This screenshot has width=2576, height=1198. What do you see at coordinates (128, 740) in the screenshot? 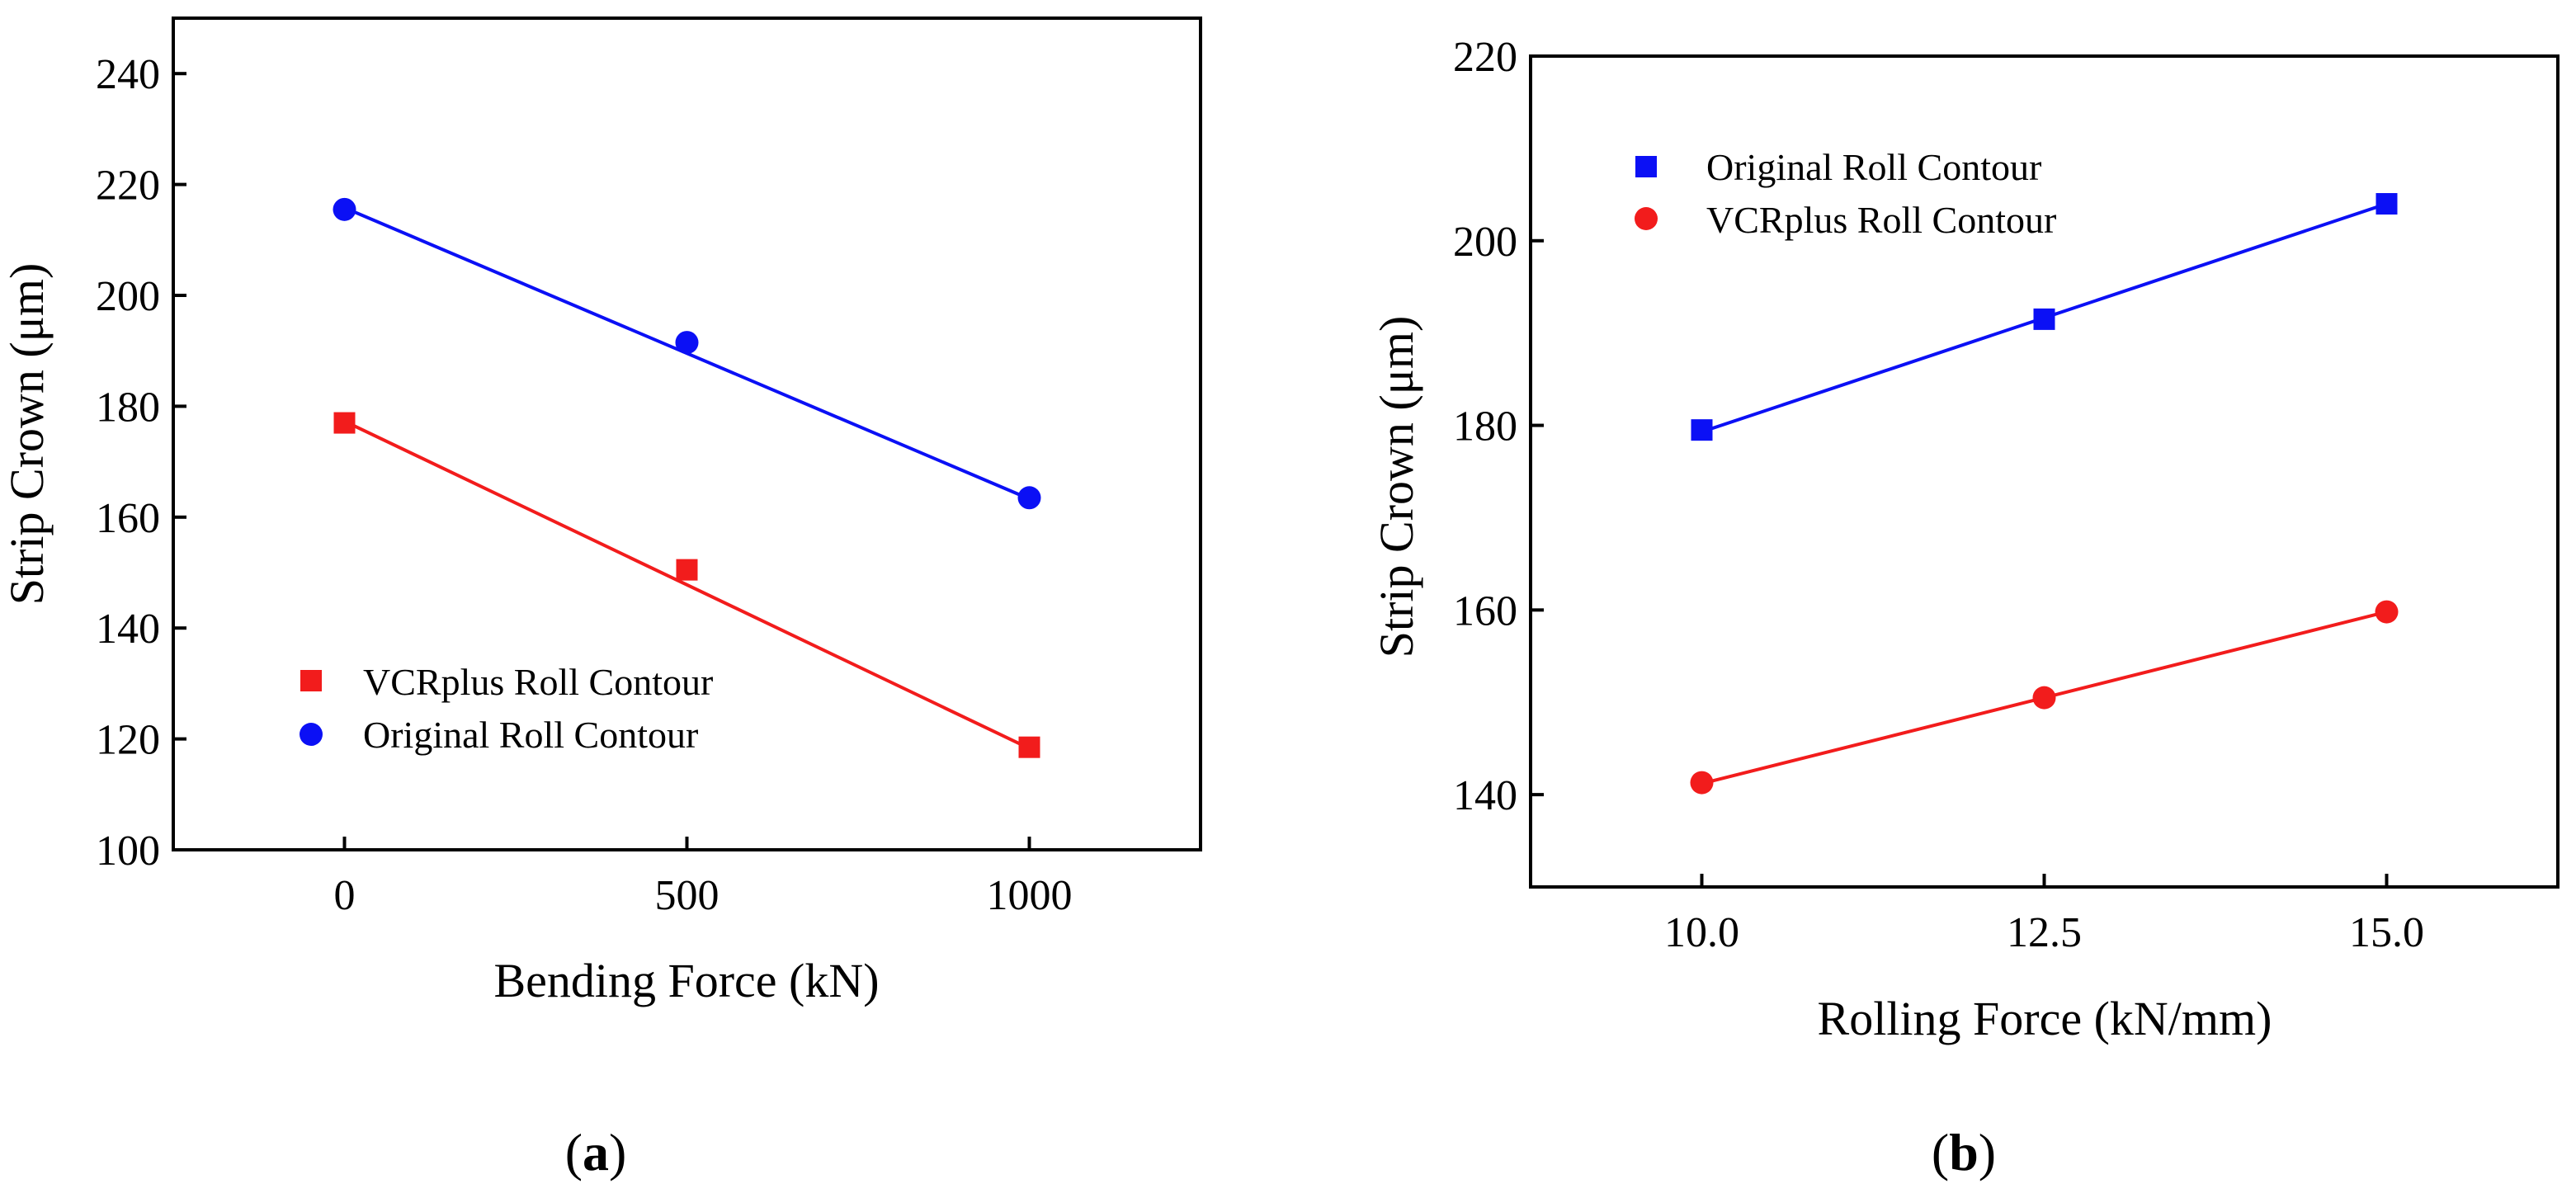
I see `y-tick-label: 120` at bounding box center [128, 740].